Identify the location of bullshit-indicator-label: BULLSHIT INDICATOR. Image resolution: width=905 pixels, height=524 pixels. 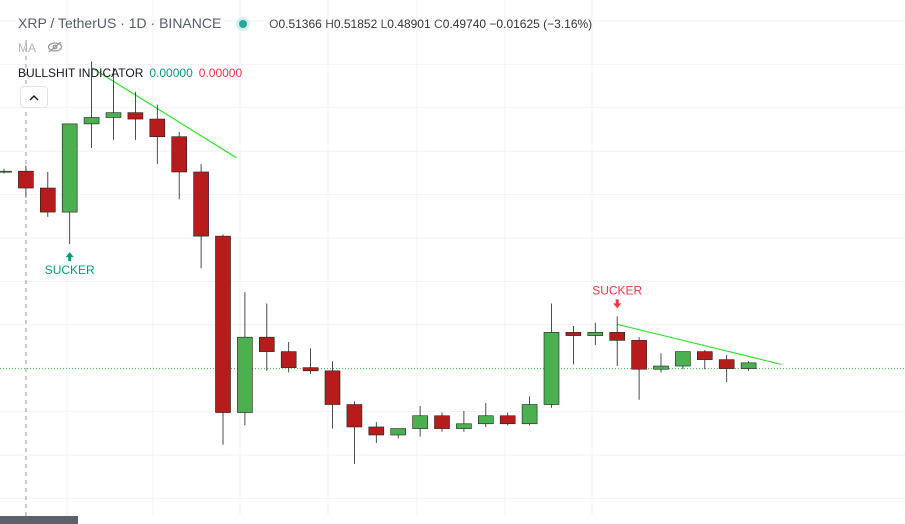
(81, 73).